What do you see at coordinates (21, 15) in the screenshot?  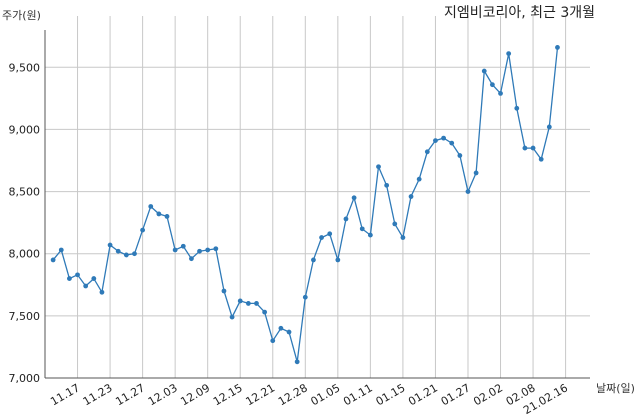 I see `y-axis-label: 주가(원)` at bounding box center [21, 15].